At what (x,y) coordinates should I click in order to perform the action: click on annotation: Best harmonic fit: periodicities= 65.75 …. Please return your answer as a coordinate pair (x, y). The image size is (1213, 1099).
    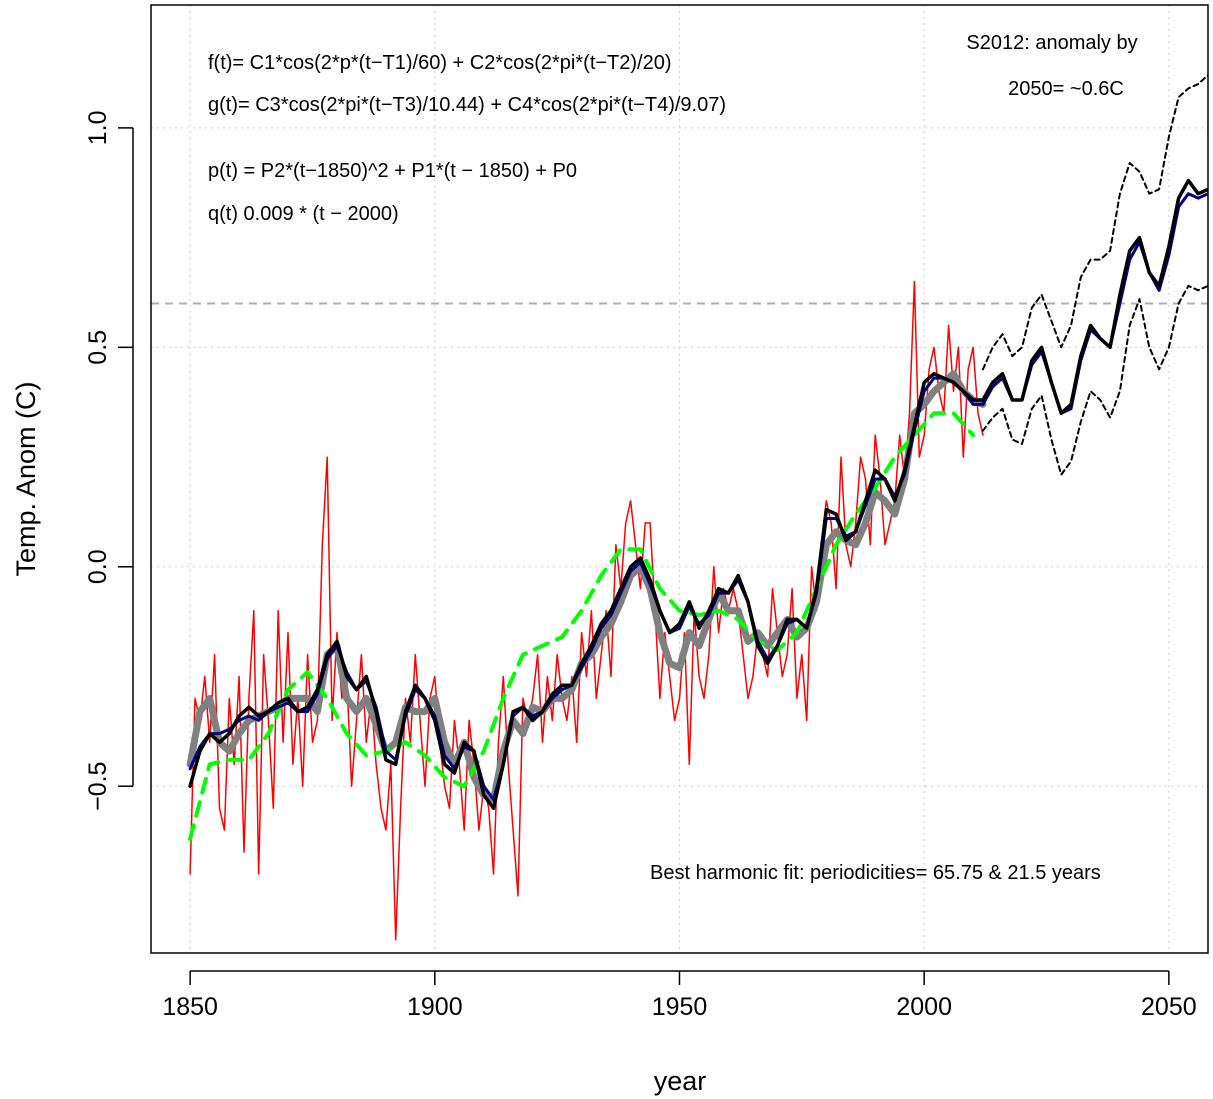
    Looking at the image, I should click on (875, 873).